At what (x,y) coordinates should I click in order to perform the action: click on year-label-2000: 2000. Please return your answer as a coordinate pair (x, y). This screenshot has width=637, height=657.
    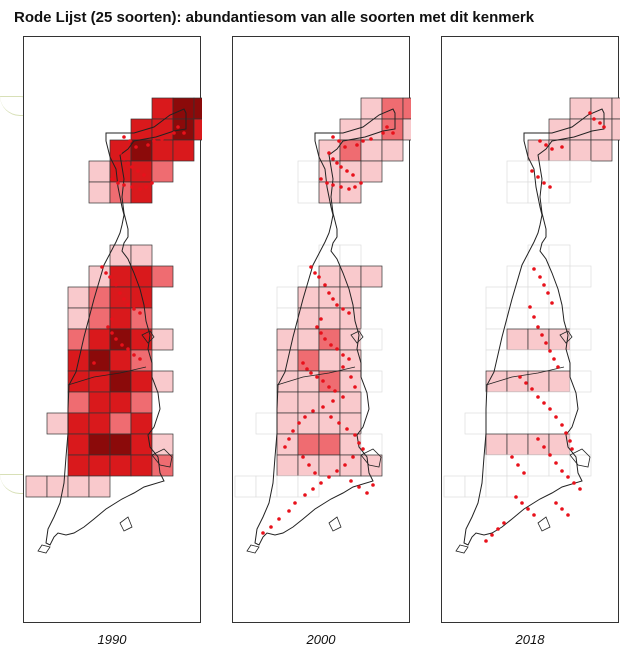
    Looking at the image, I should click on (321, 639).